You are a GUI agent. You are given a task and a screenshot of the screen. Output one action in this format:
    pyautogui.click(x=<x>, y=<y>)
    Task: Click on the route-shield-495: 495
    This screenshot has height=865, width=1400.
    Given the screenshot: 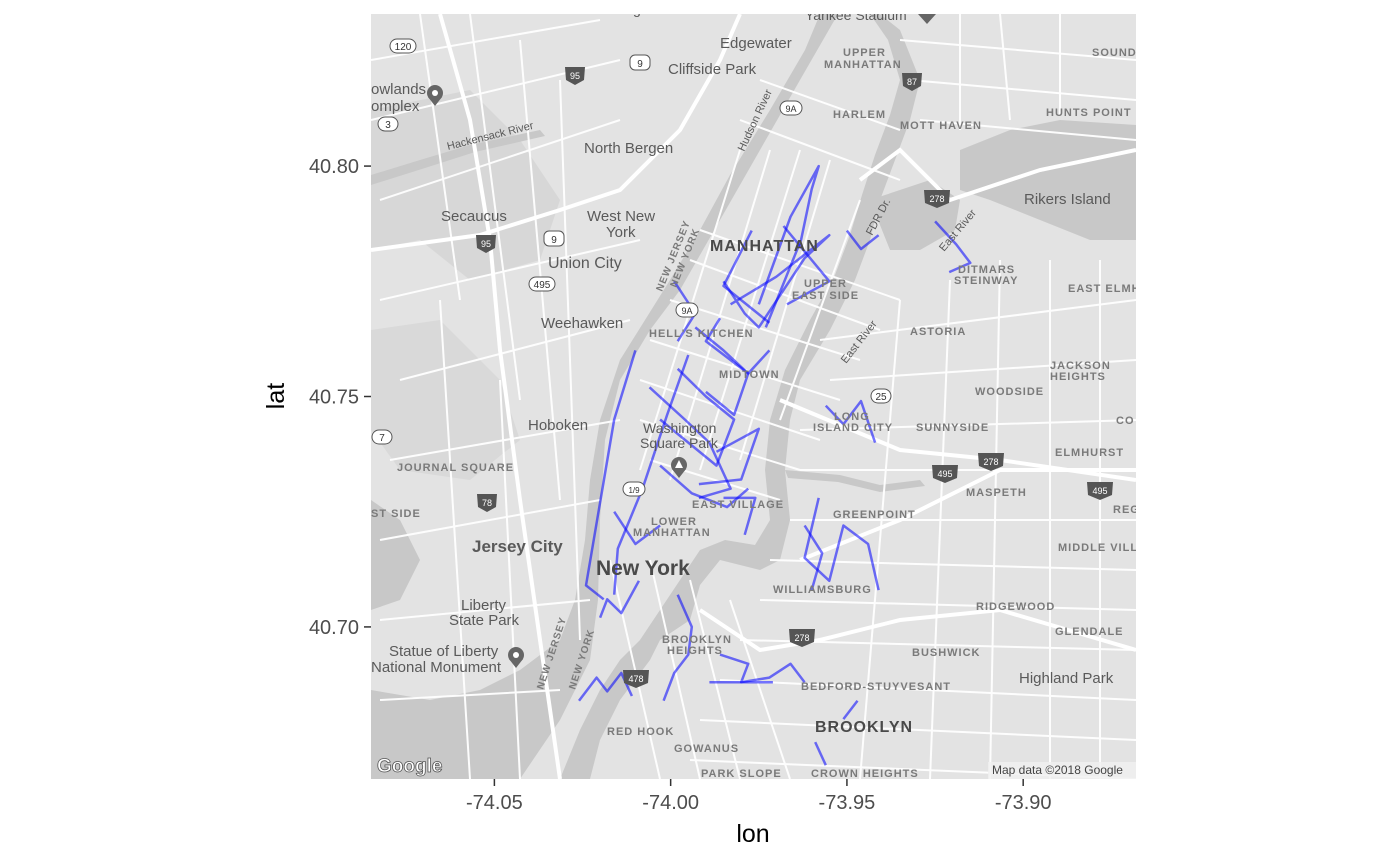 What is the action you would take?
    pyautogui.click(x=542, y=284)
    